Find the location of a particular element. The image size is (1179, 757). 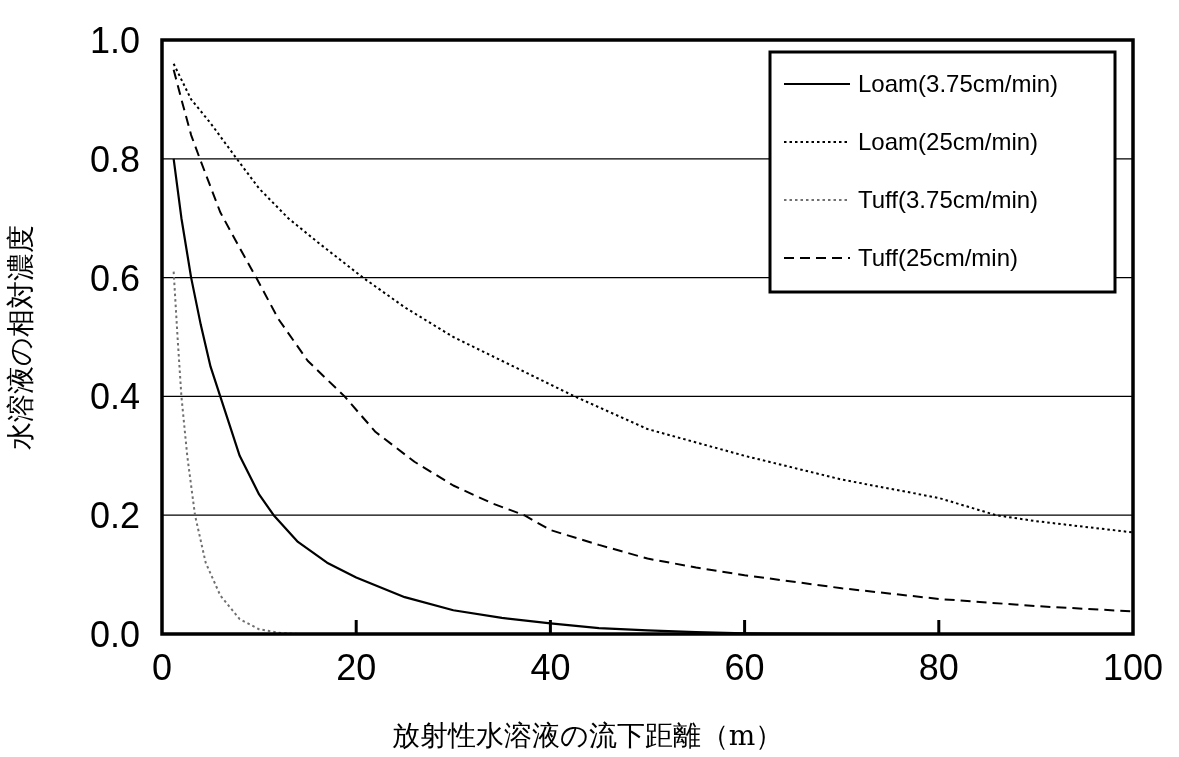

legend-label: Tuff(3.75cm/min) is located at coordinates (948, 199).